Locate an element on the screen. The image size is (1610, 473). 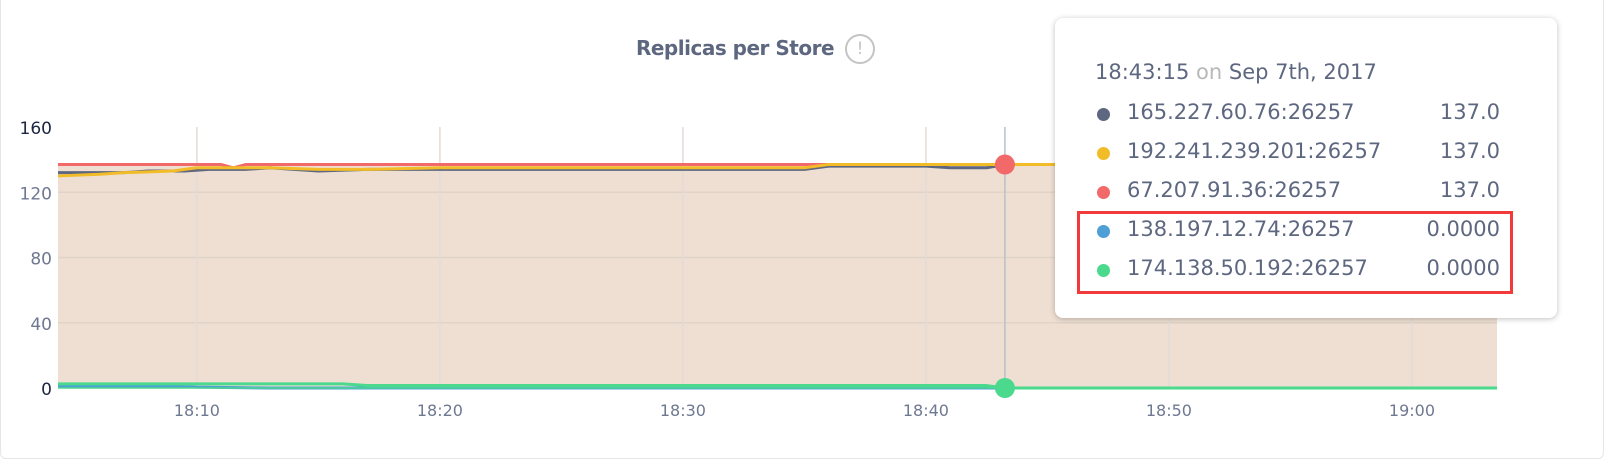
tooltip-row: 174.138.50.192:26257 0.0000 is located at coordinates (1297, 272).